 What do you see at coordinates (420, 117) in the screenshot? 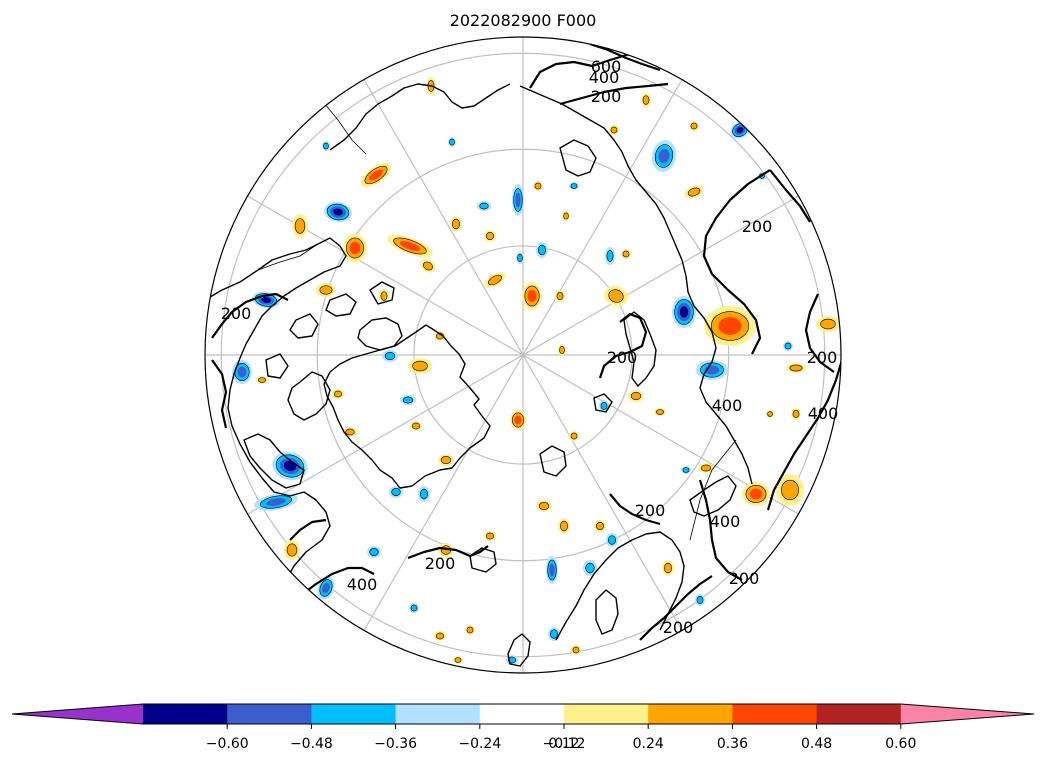
I see `coastline-alaska` at bounding box center [420, 117].